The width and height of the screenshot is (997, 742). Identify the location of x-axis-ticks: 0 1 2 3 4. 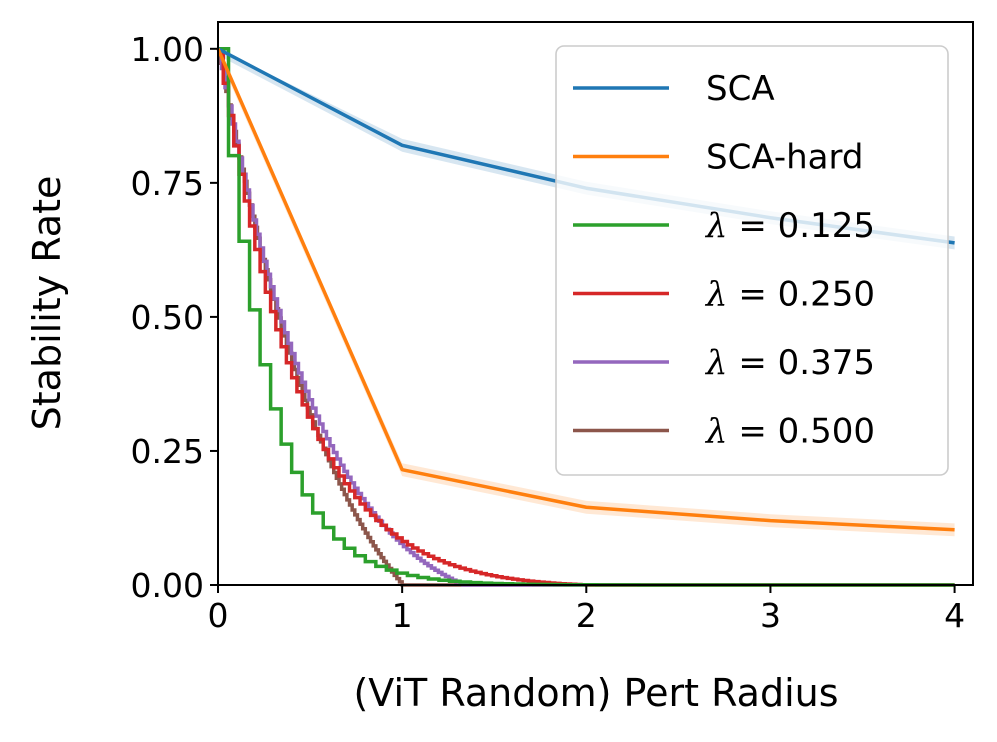
(586, 610).